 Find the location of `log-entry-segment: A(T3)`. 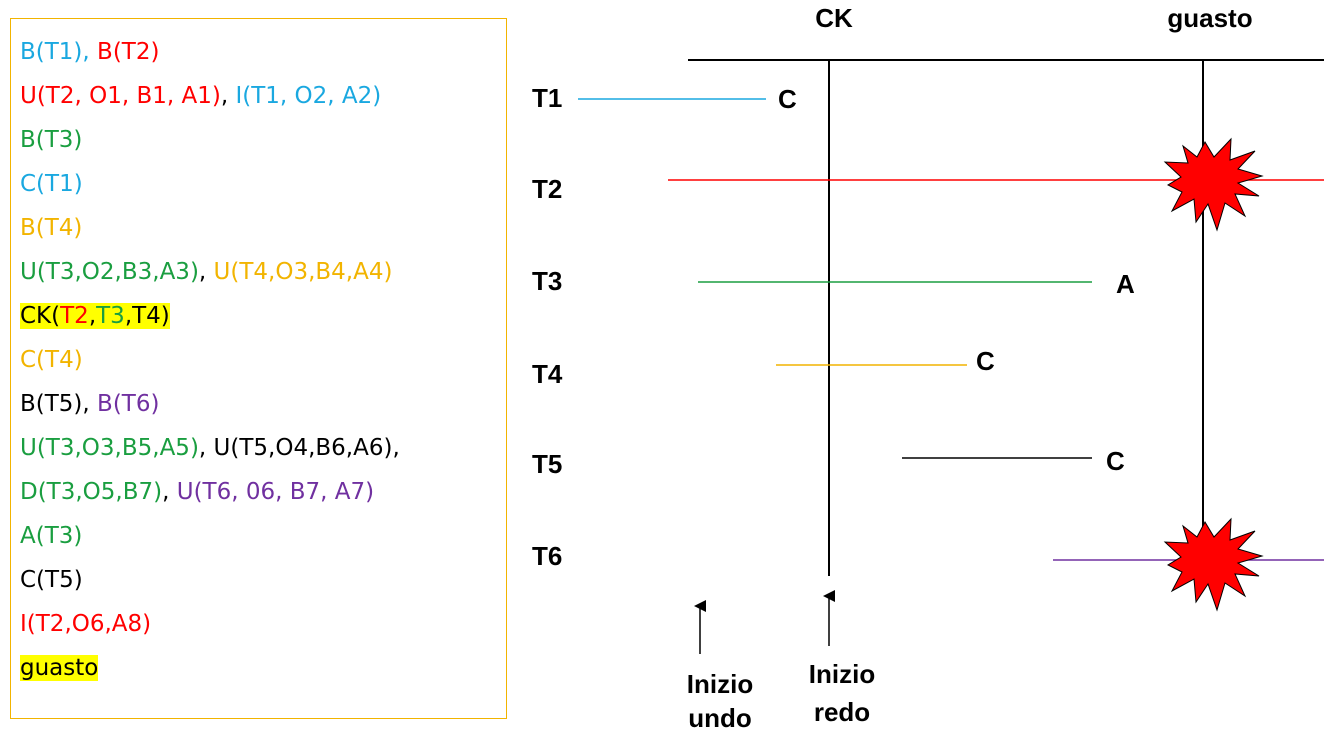

log-entry-segment: A(T3) is located at coordinates (51, 536).